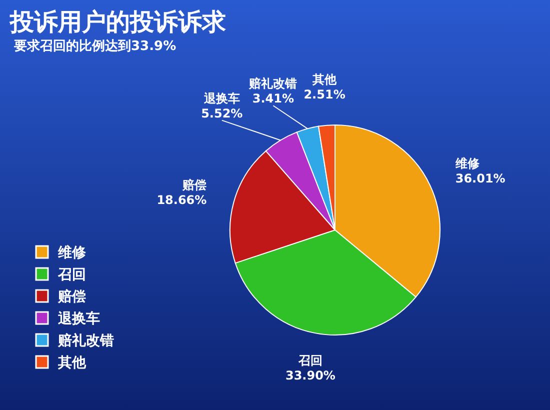 The width and height of the screenshot is (550, 410). Describe the element at coordinates (310, 375) in the screenshot. I see `data-label: 33.90%` at that location.